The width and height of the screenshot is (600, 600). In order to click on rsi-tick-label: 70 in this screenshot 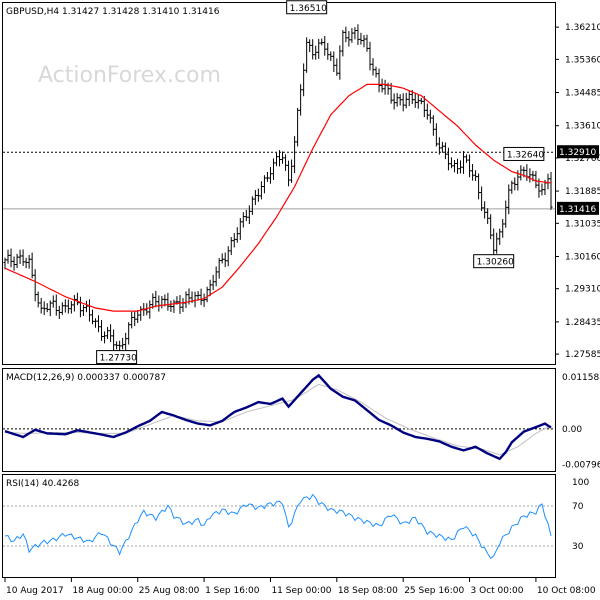, I will do `click(578, 507)`.